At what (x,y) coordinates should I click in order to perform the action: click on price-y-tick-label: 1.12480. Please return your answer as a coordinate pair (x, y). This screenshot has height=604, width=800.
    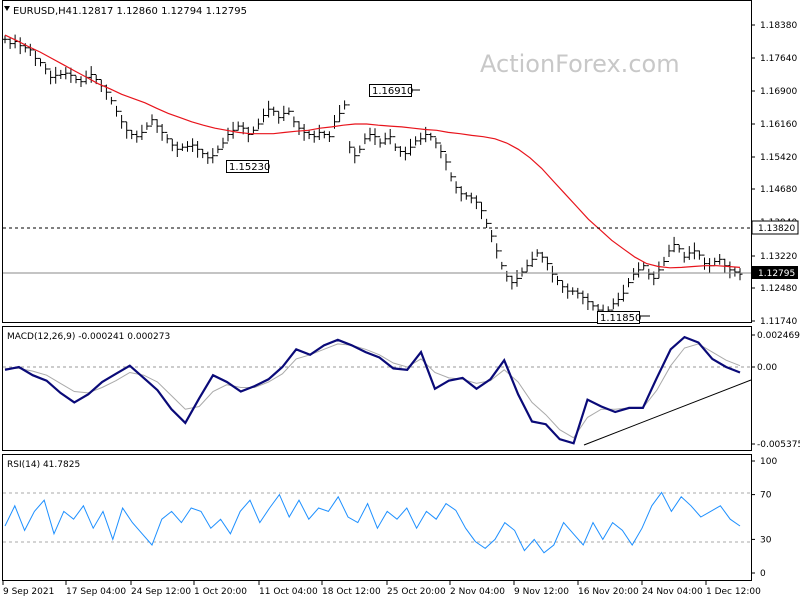
    Looking at the image, I should click on (778, 289).